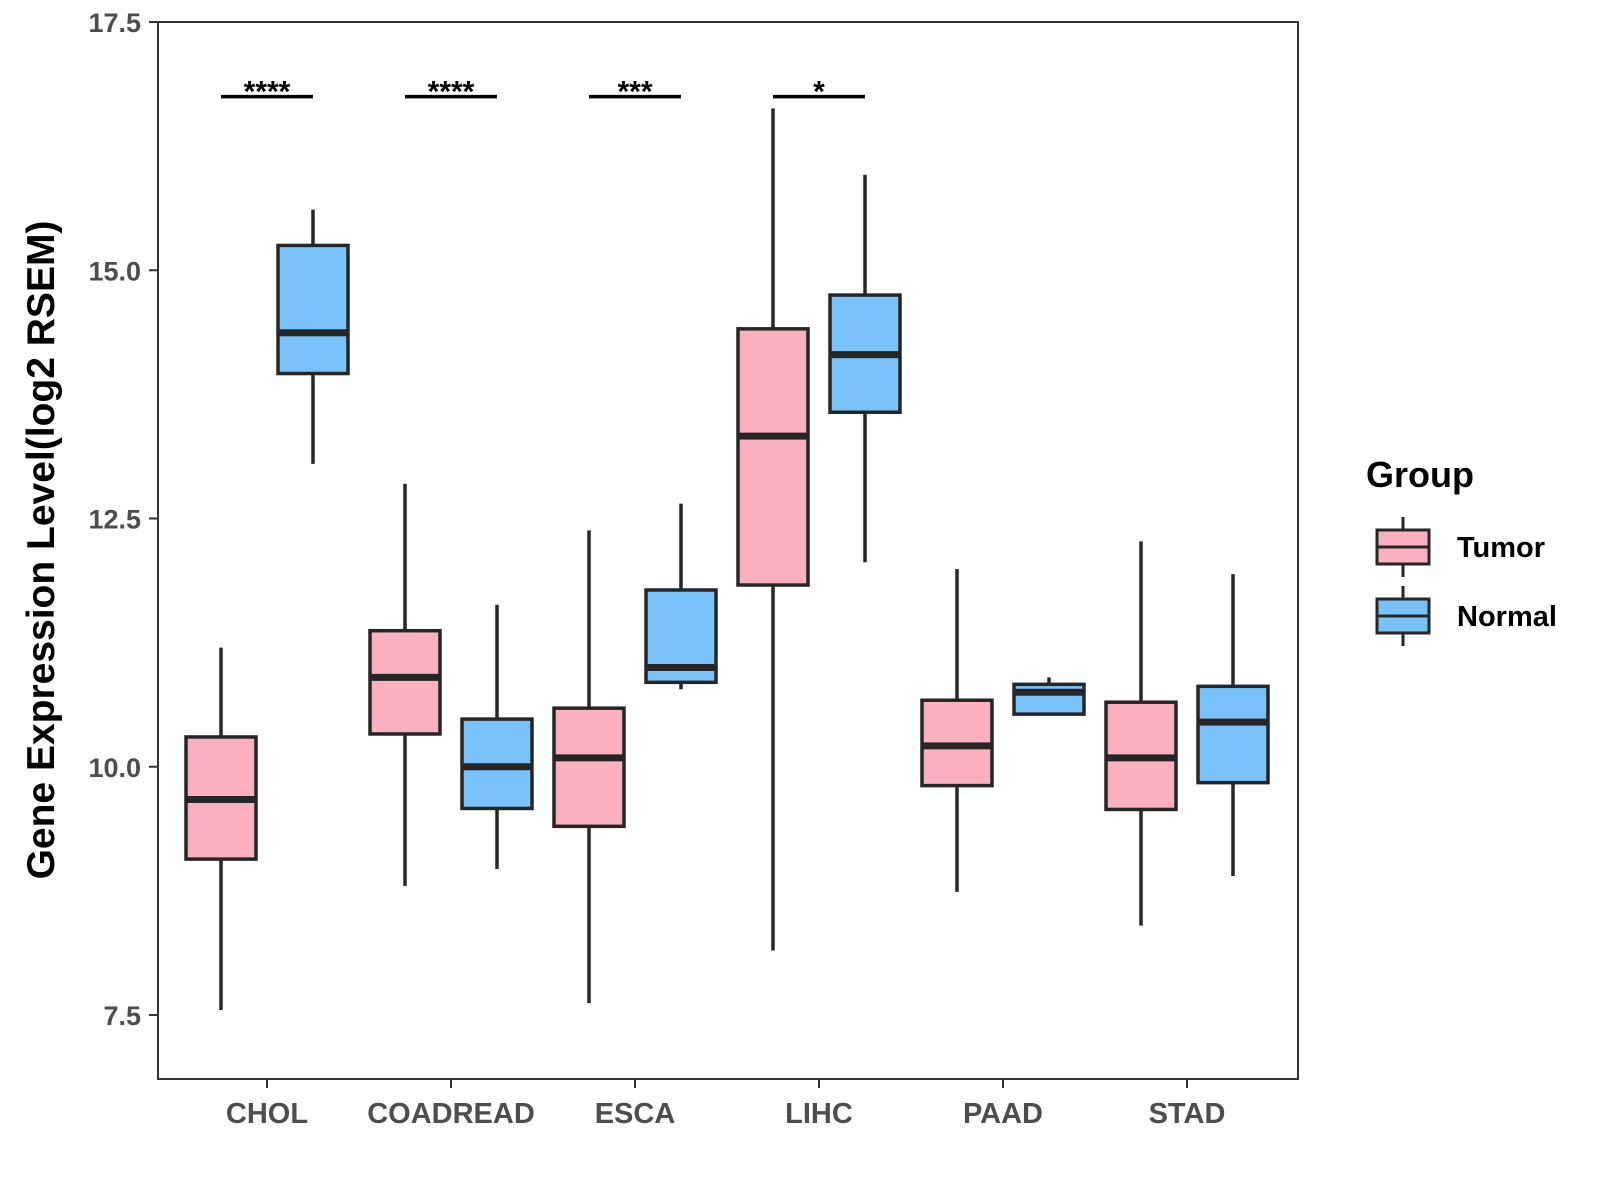  I want to click on y-tick-label: 12.5, so click(114, 520).